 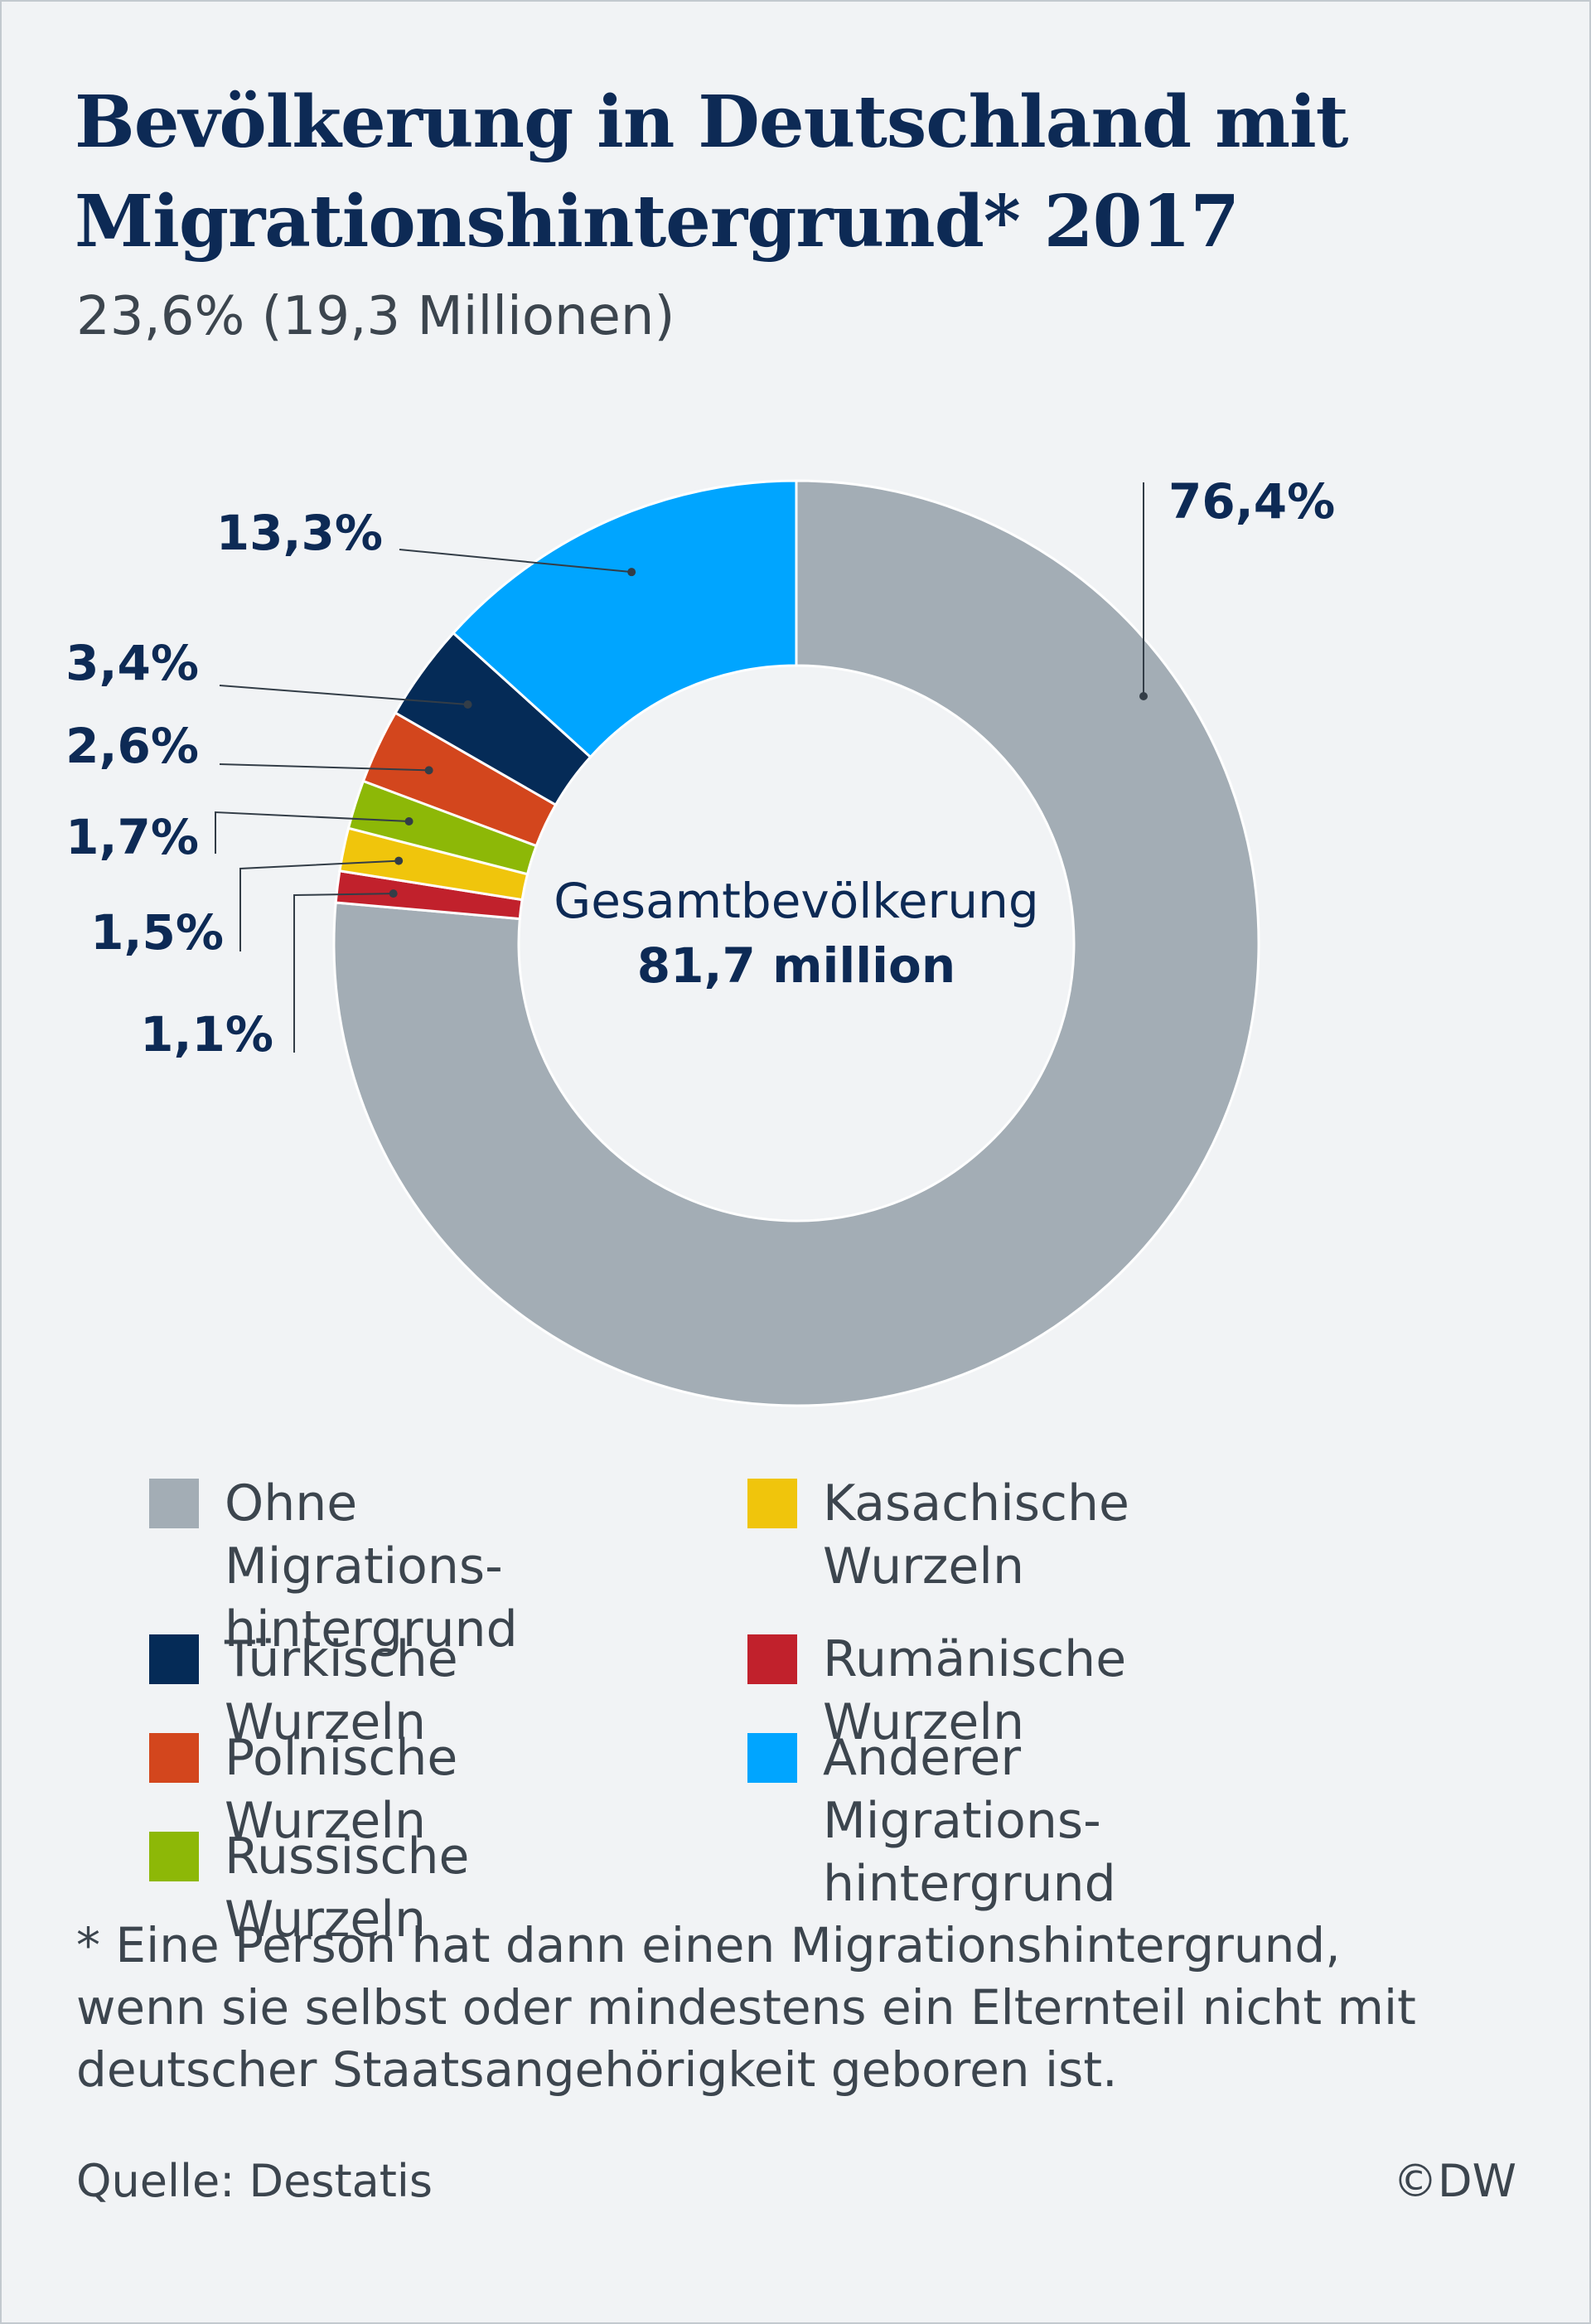 What do you see at coordinates (132, 837) in the screenshot?
I see `label-russische: 1,7%` at bounding box center [132, 837].